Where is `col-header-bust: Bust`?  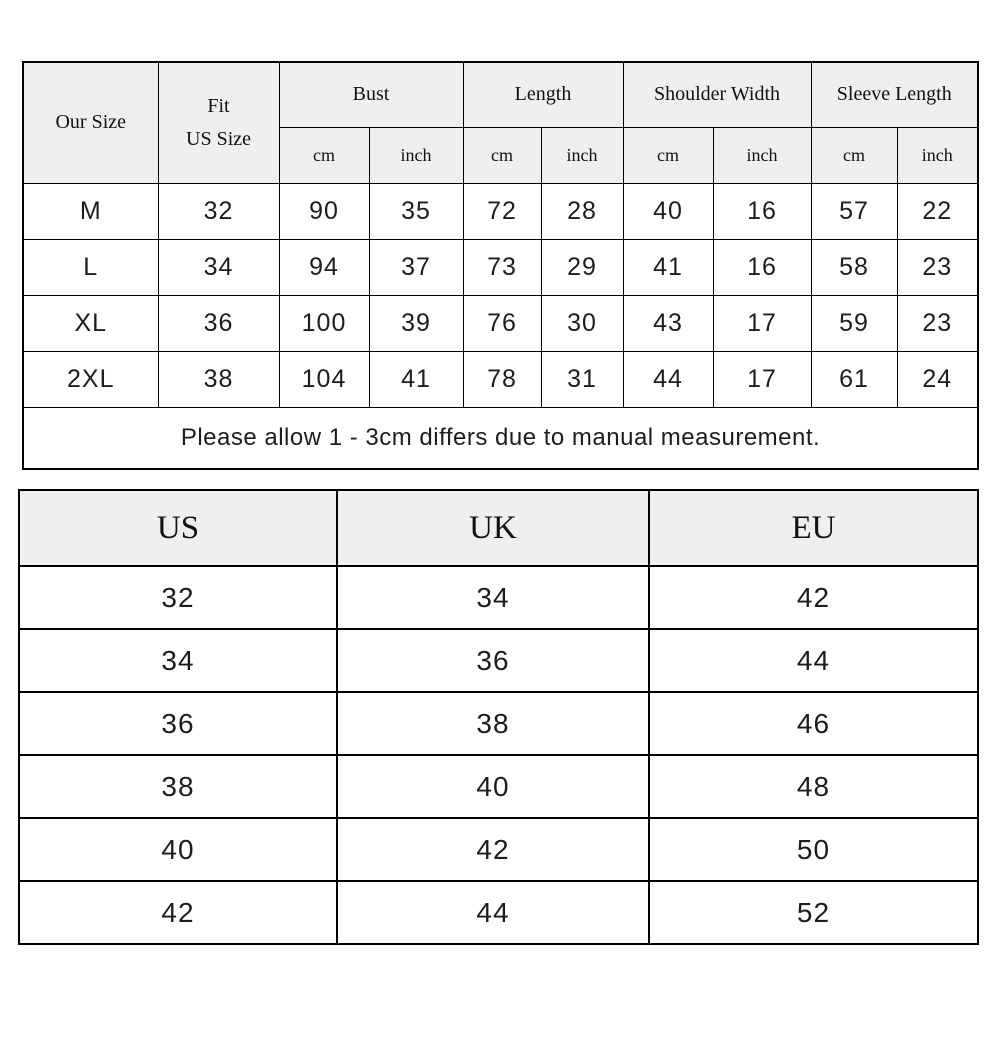
col-header-bust: Bust is located at coordinates (371, 94).